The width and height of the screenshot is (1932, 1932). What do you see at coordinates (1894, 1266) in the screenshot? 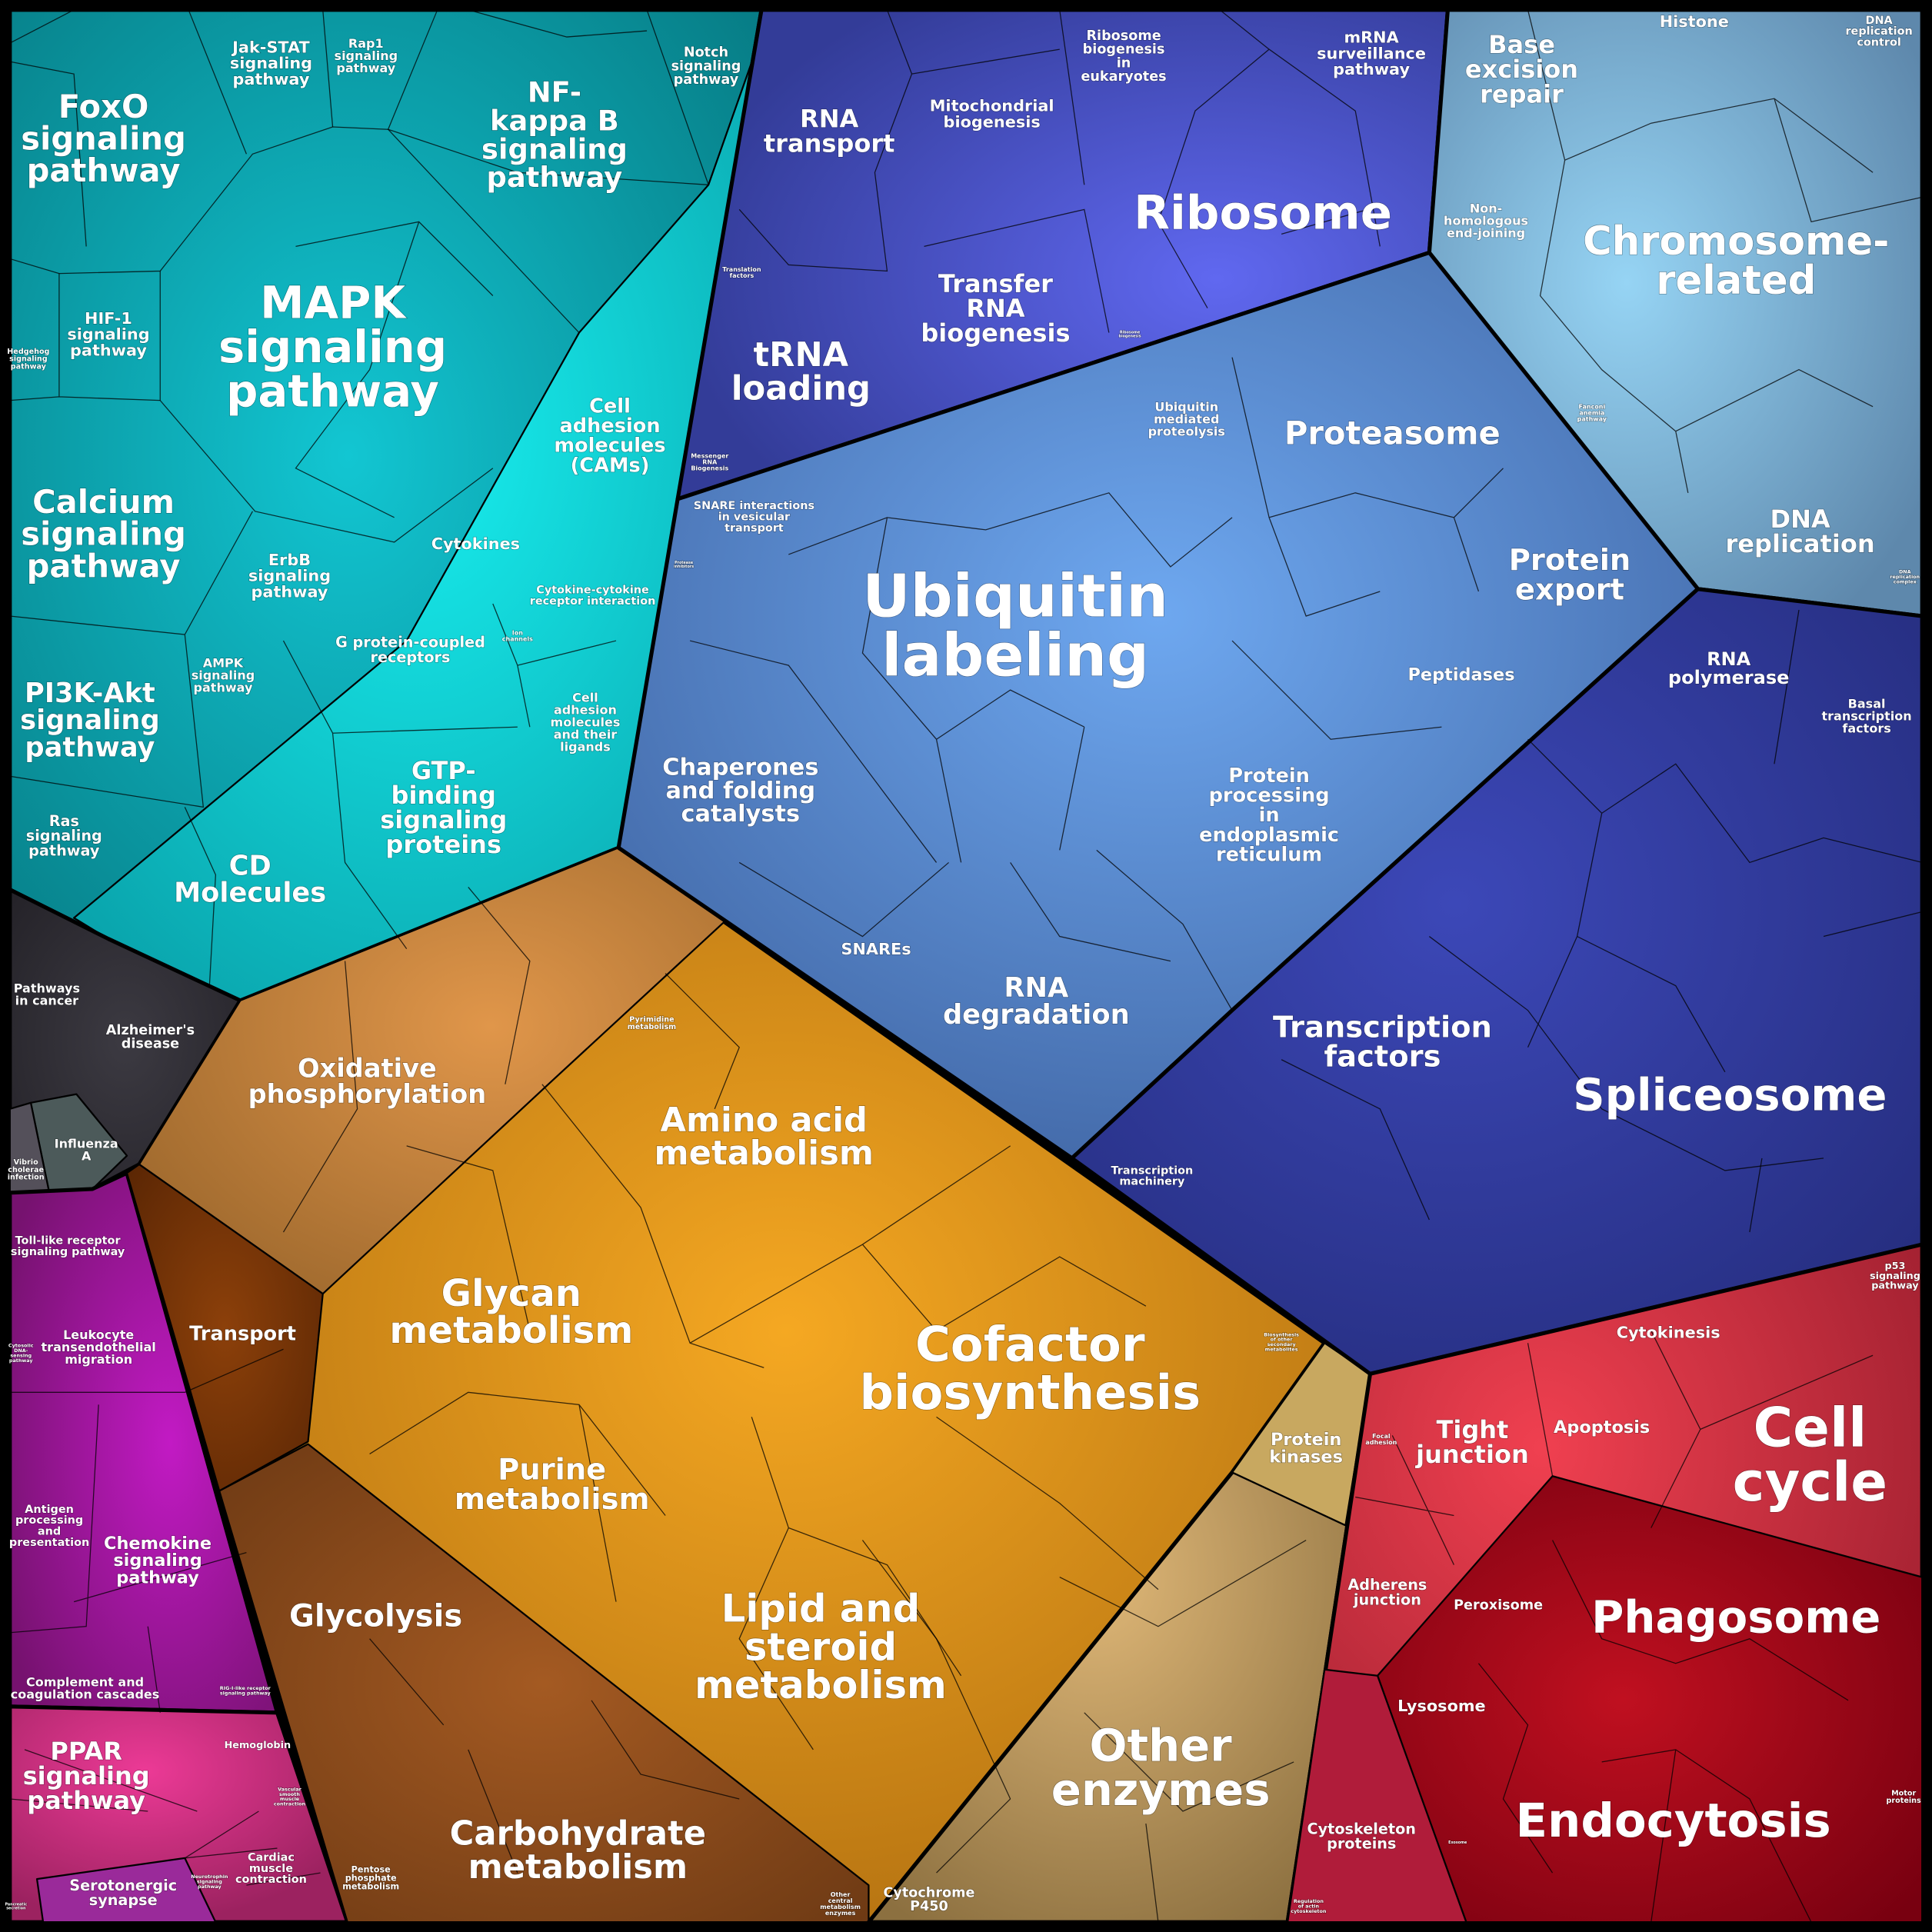
I see `label-line: p53` at bounding box center [1894, 1266].